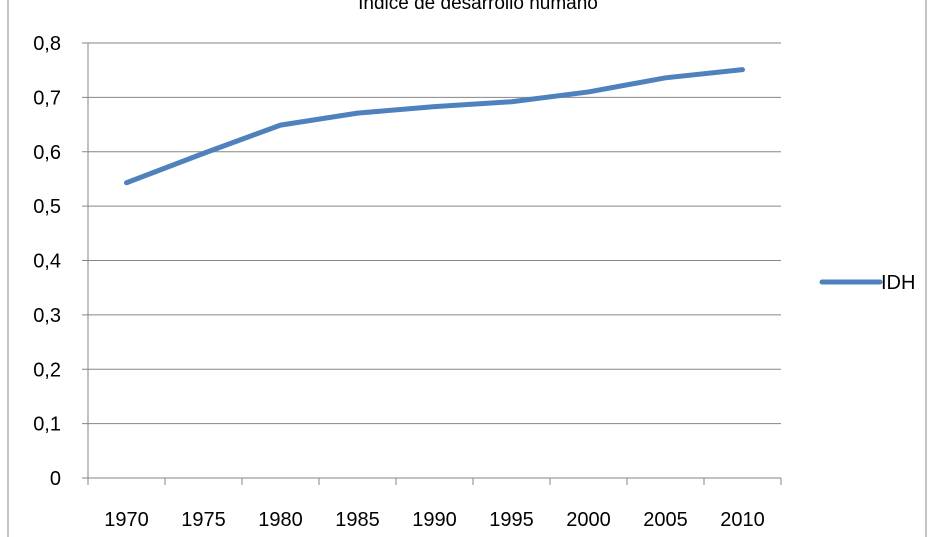 The image size is (933, 537). What do you see at coordinates (665, 520) in the screenshot?
I see `x-tick-label-2005: 2005` at bounding box center [665, 520].